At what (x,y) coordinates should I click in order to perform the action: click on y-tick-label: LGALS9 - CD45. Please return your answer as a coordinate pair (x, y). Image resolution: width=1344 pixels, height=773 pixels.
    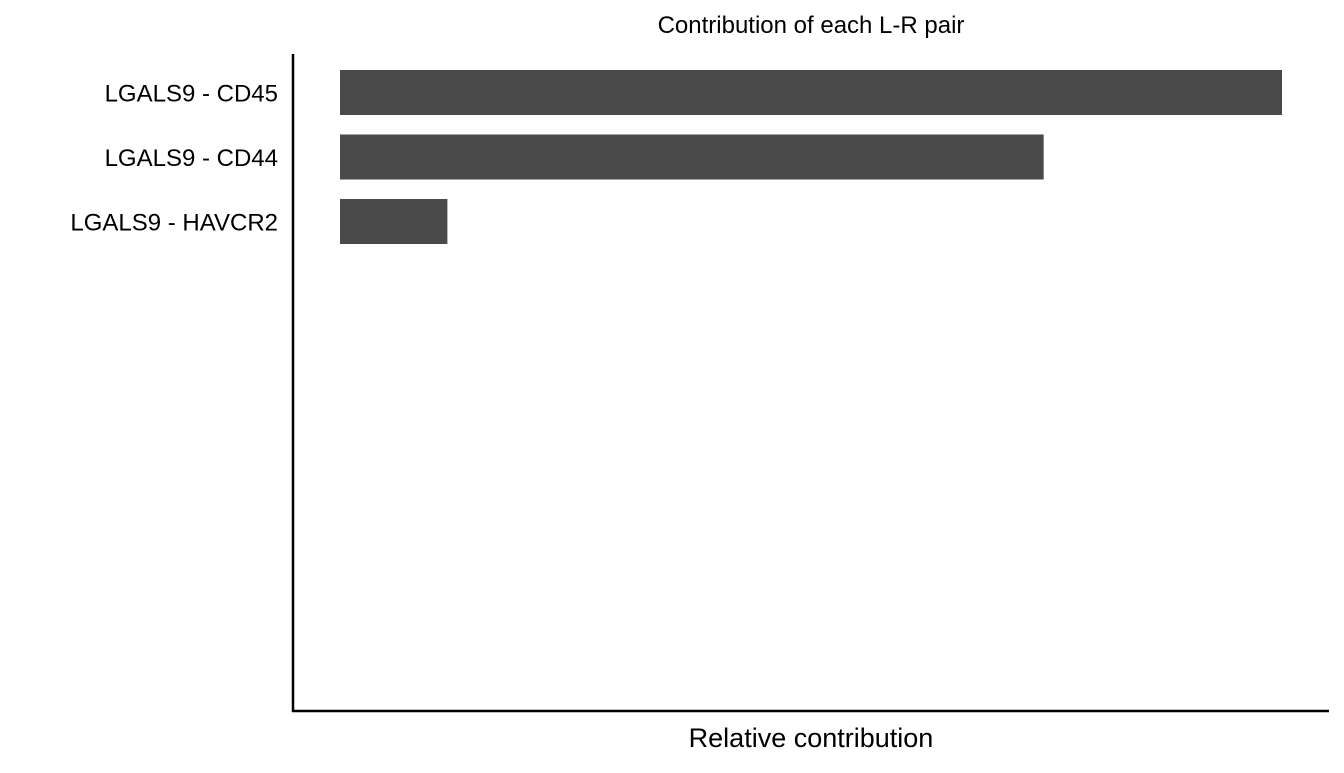
    Looking at the image, I should click on (191, 94).